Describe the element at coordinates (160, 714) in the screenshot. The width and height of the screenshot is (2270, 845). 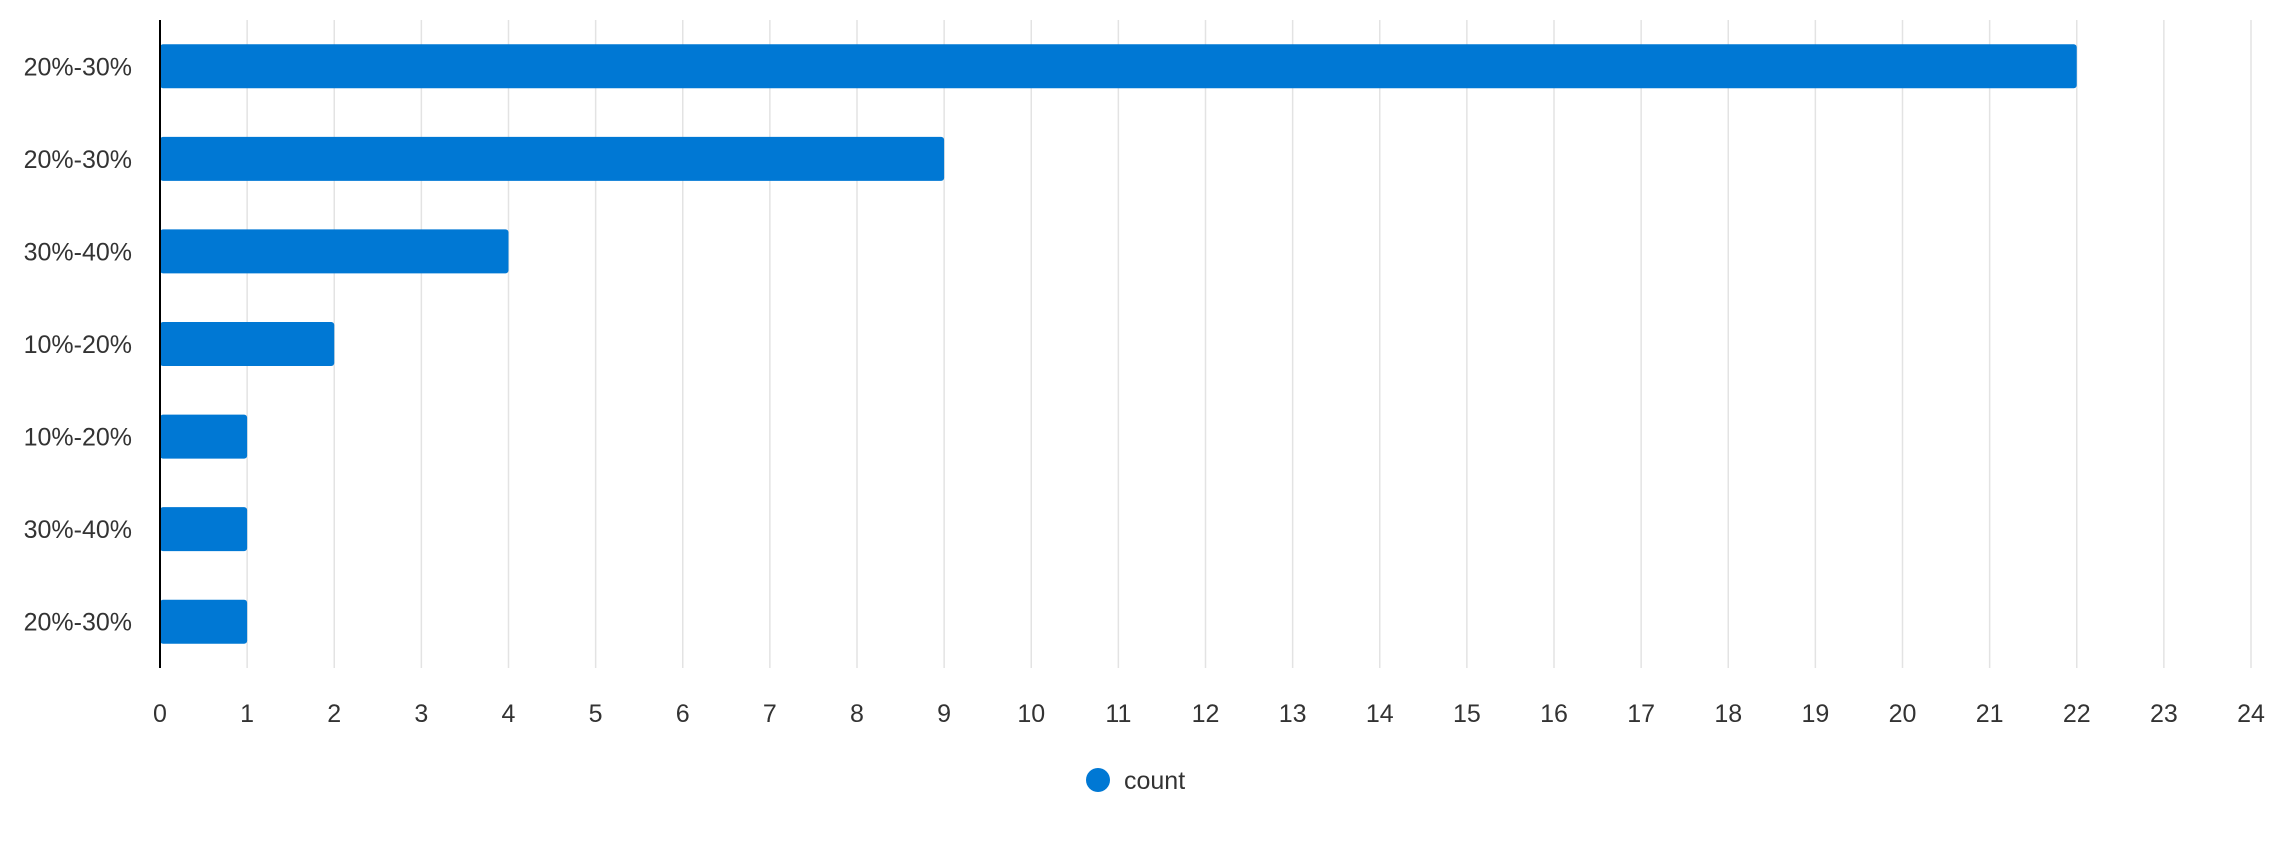
I see `x-tick-label: 0` at that location.